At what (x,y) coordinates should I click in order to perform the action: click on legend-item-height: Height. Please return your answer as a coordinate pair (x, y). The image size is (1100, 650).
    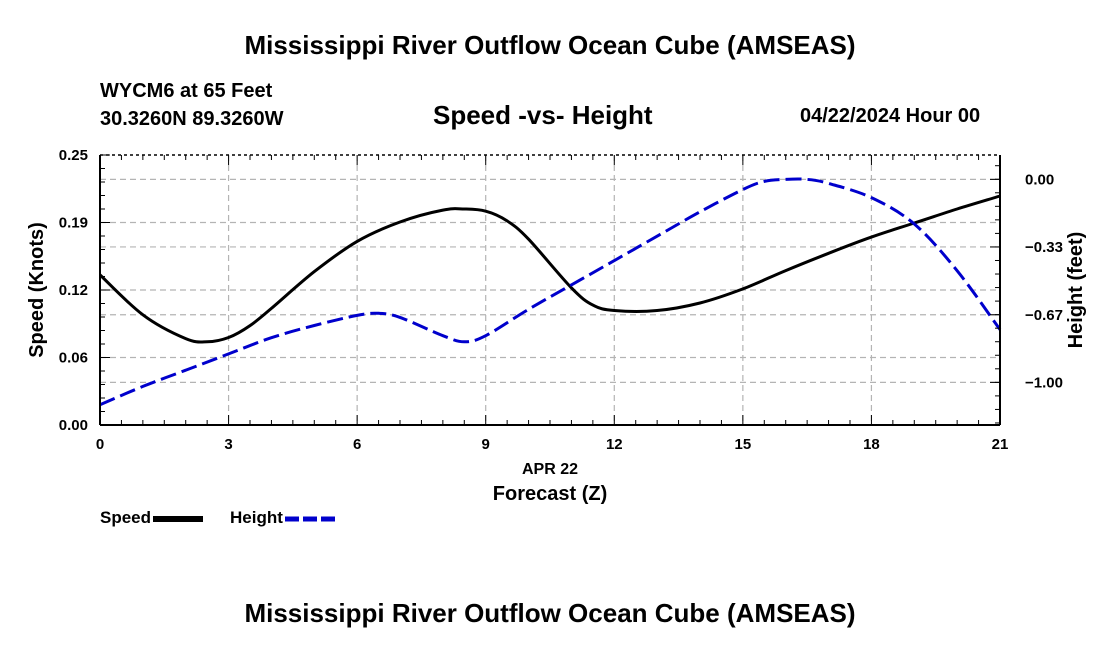
    Looking at the image, I should click on (283, 518).